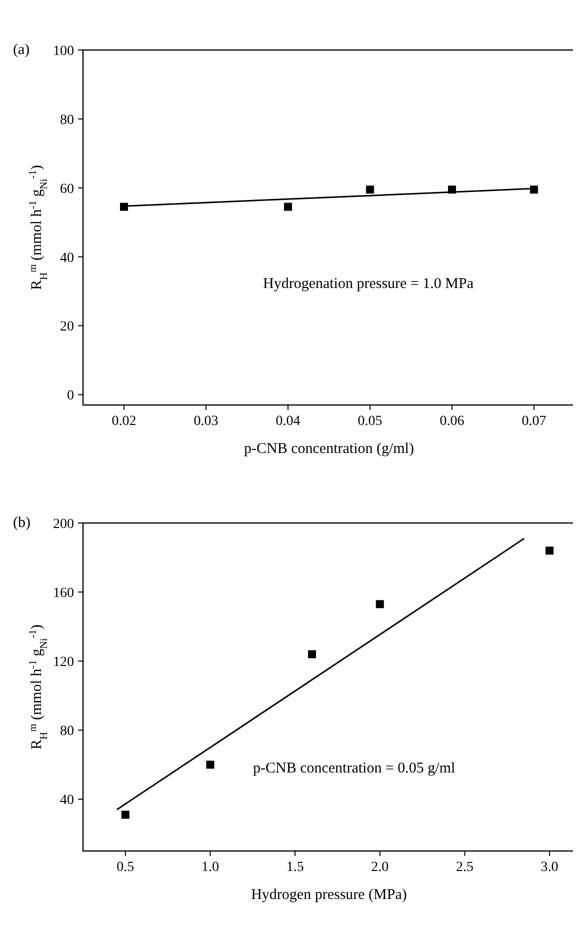 Image resolution: width=581 pixels, height=933 pixels. What do you see at coordinates (329, 895) in the screenshot?
I see `x-axis-title: Hydrogen pressure (MPa)` at bounding box center [329, 895].